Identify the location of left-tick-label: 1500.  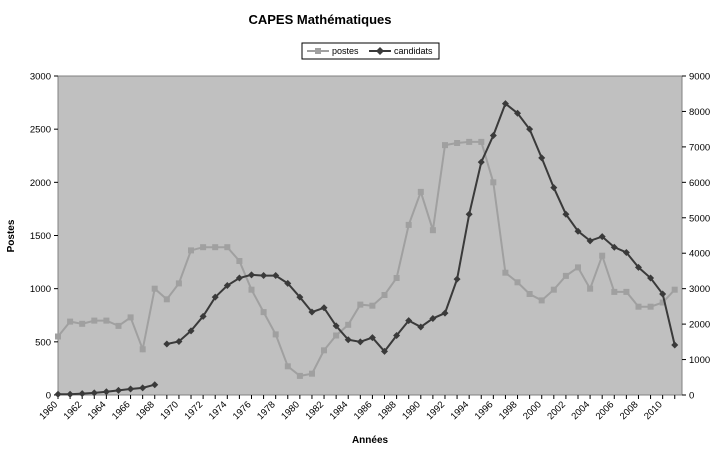
(40, 236).